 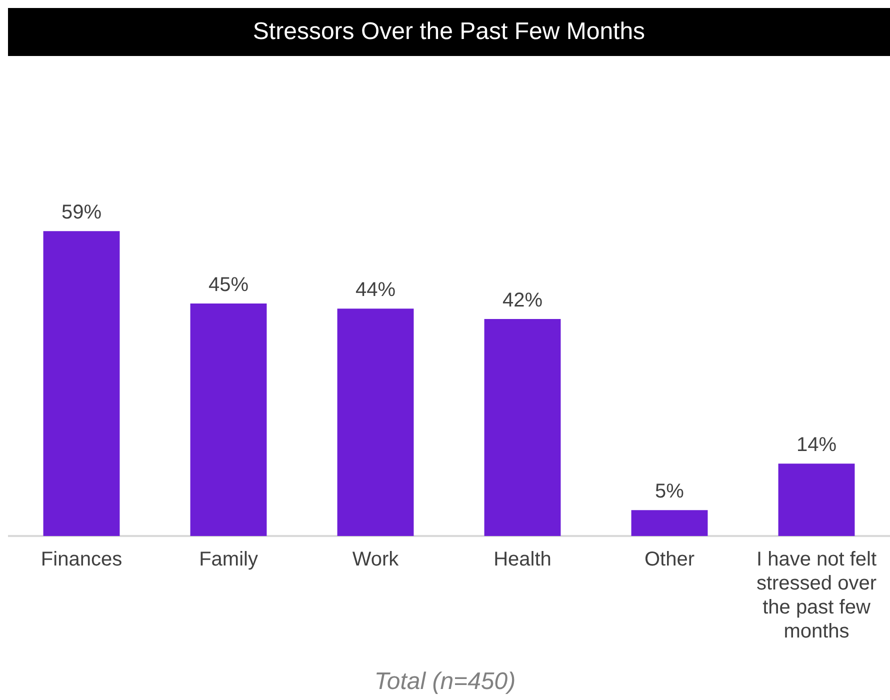 I want to click on x-tick-label: Work, so click(x=376, y=559).